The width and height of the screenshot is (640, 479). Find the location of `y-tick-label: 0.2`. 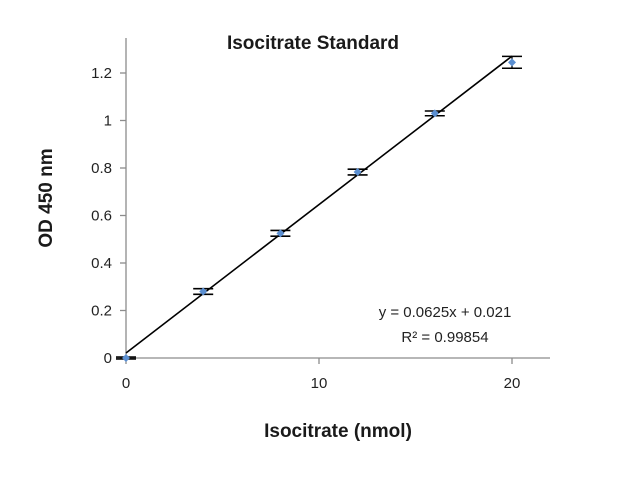

y-tick-label: 0.2 is located at coordinates (101, 311).